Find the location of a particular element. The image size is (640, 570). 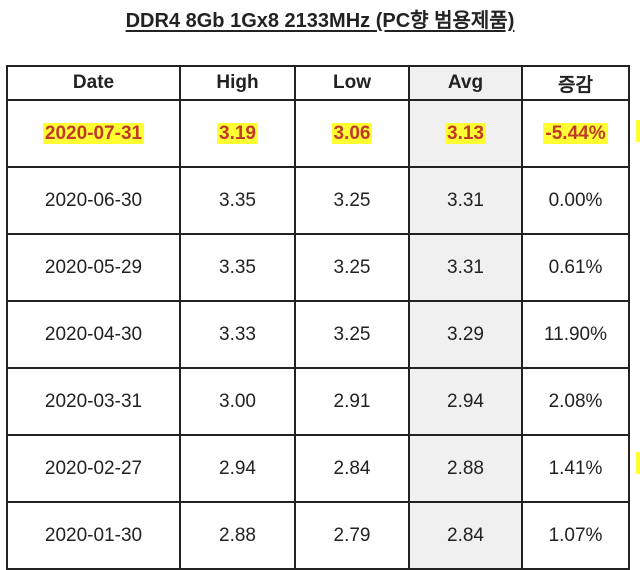

cell-avg: 3.29 is located at coordinates (465, 334).